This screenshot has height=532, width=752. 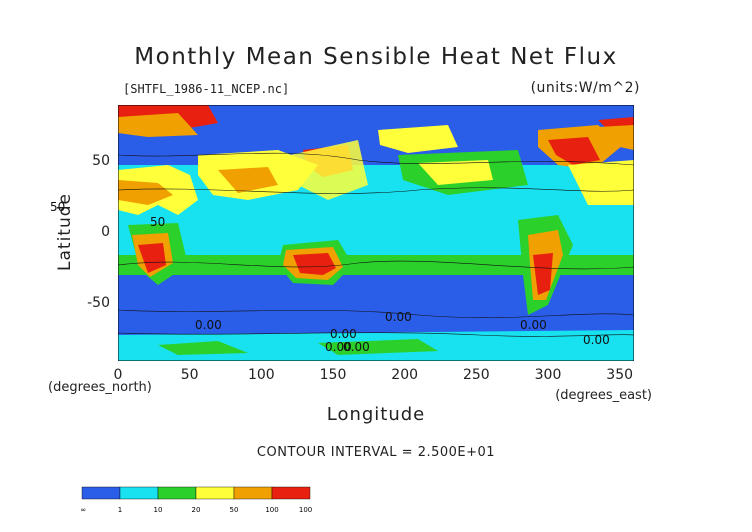 What do you see at coordinates (118, 375) in the screenshot?
I see `x-tick-label: 0` at bounding box center [118, 375].